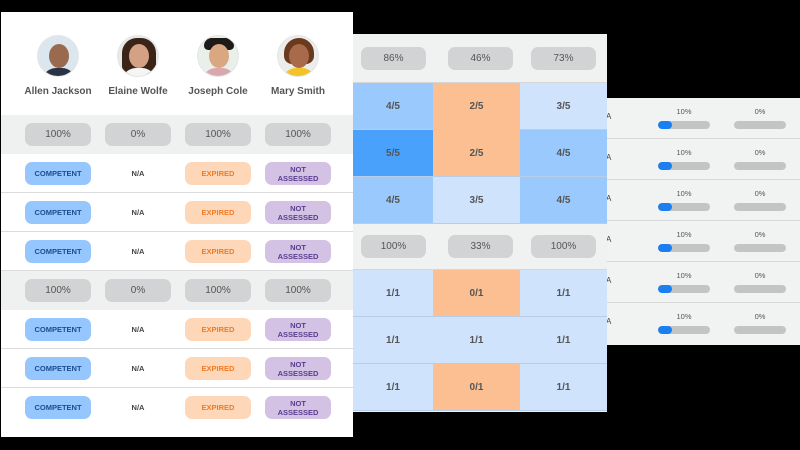  I want to click on person-mary-smith: Mary Smith, so click(298, 54).